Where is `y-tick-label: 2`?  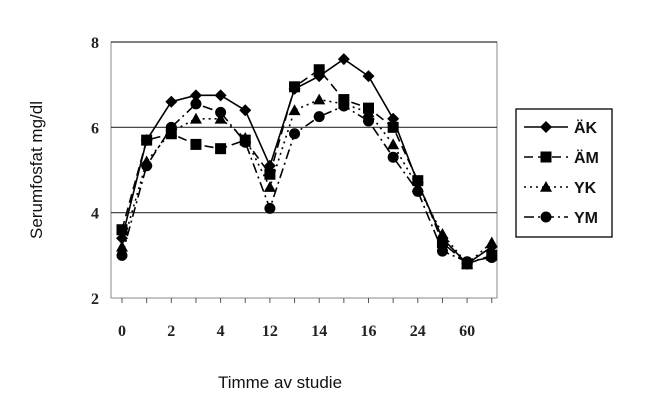
y-tick-label: 2 is located at coordinates (95, 299).